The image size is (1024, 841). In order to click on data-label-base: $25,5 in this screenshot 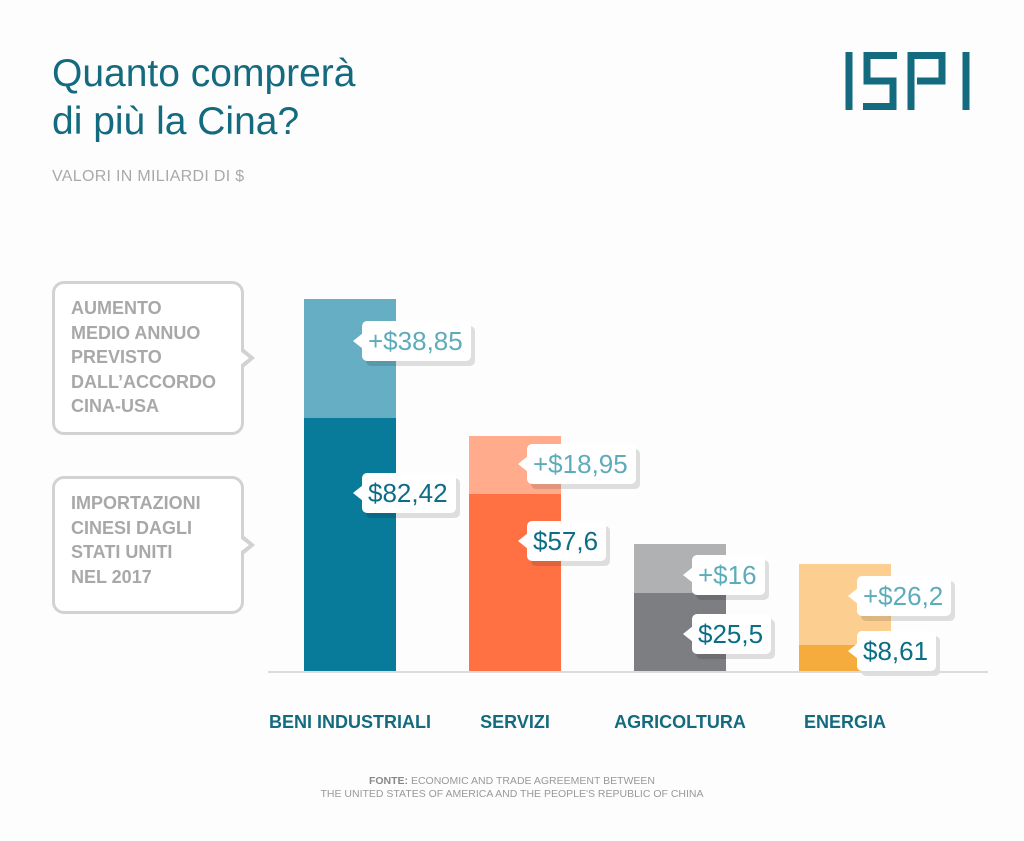, I will do `click(727, 633)`.